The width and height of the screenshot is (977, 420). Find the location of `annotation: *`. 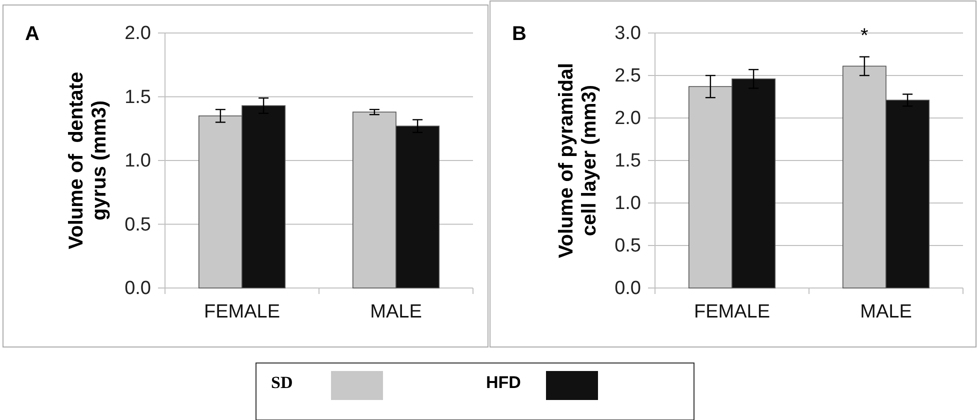

annotation: * is located at coordinates (864, 36).